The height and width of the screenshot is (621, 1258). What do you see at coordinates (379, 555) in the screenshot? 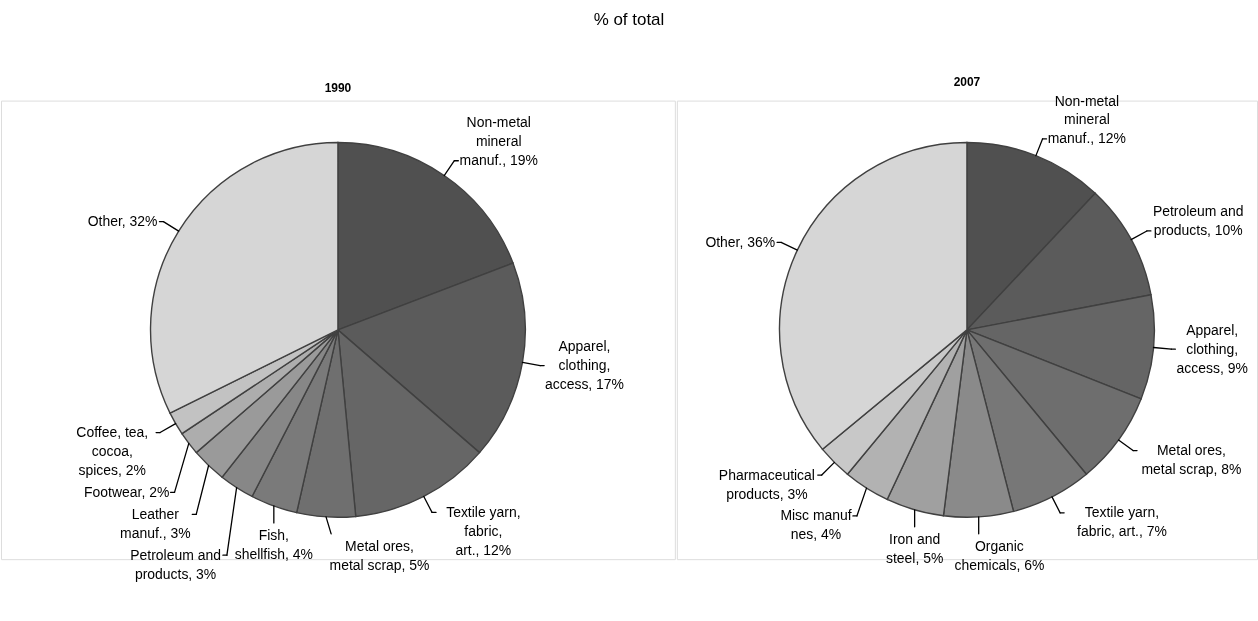
I see `slice-label: Metal ores, metal scrap, 5%` at bounding box center [379, 555].